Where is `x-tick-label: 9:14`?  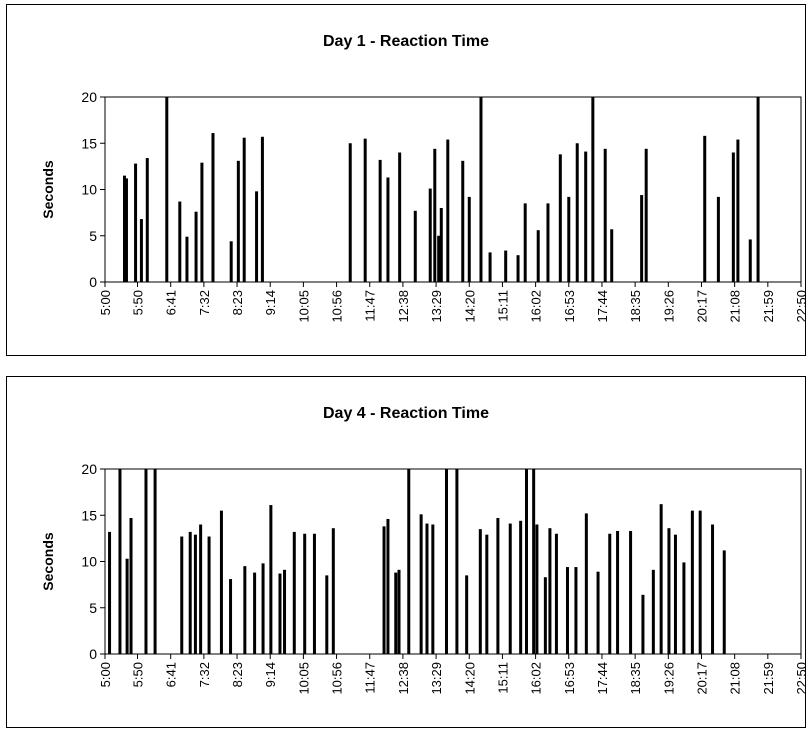 x-tick-label: 9:14 is located at coordinates (270, 302).